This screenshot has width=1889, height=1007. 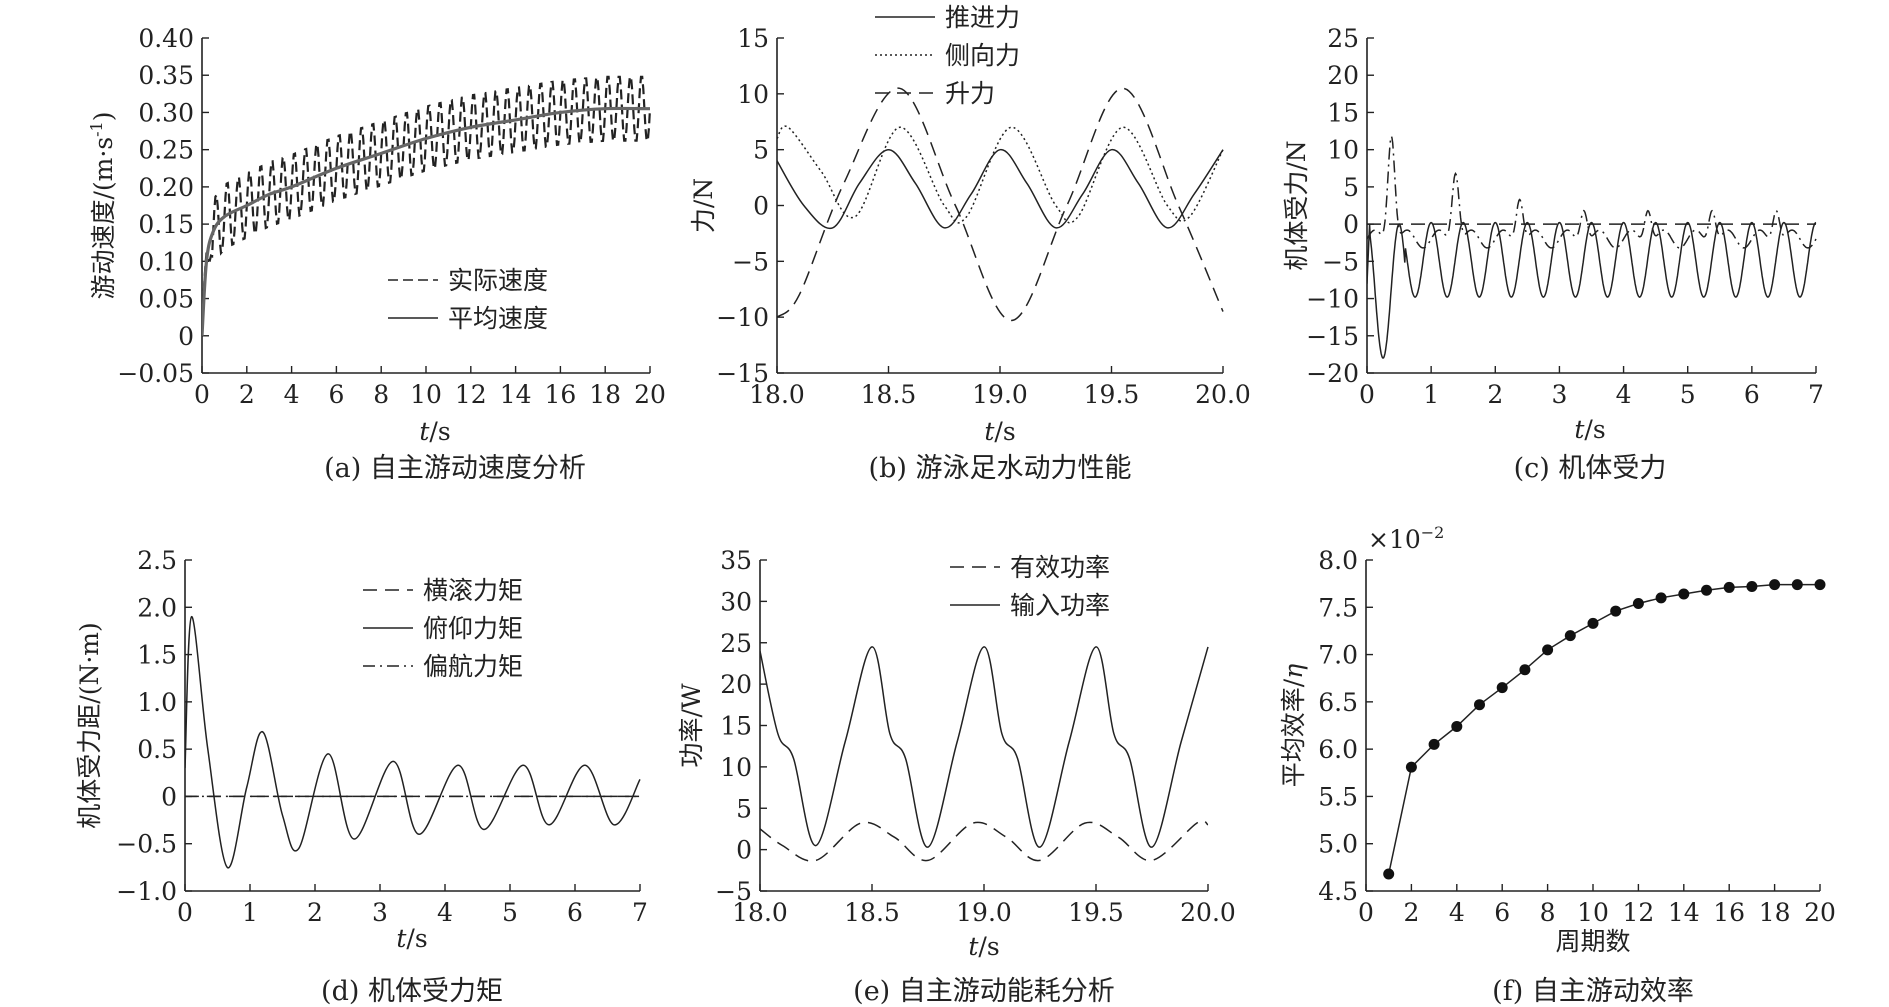 What do you see at coordinates (1343, 38) in the screenshot?
I see `y-tick-label: 25` at bounding box center [1343, 38].